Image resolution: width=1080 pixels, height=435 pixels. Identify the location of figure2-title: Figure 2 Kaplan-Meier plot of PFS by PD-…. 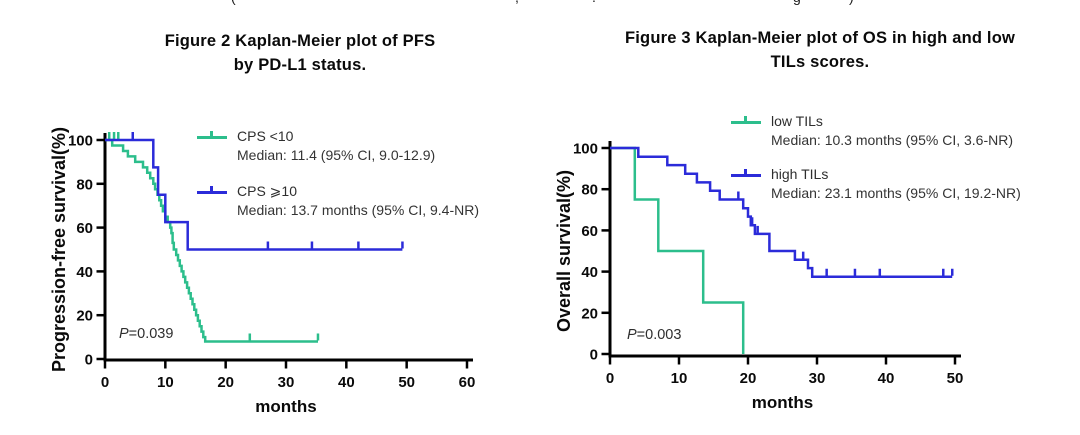
(300, 53).